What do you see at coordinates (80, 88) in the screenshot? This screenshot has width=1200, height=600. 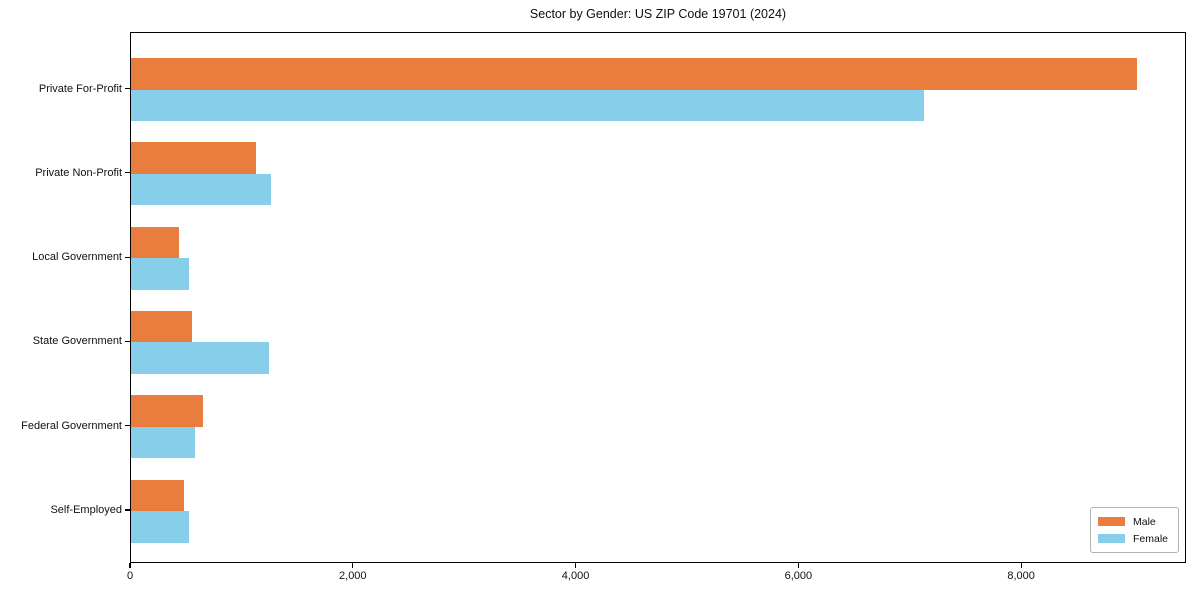 I see `y-axis-label: Private For-Profit` at bounding box center [80, 88].